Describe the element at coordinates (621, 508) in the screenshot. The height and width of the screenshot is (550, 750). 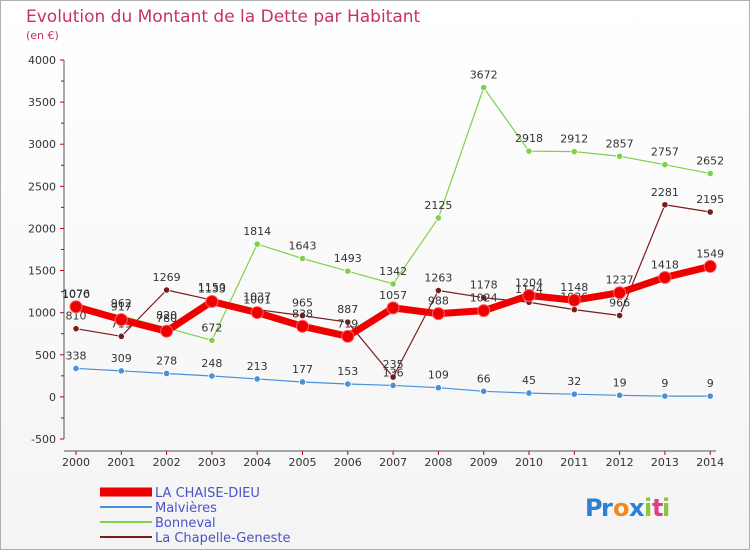
I see `logo-letter: o` at that location.